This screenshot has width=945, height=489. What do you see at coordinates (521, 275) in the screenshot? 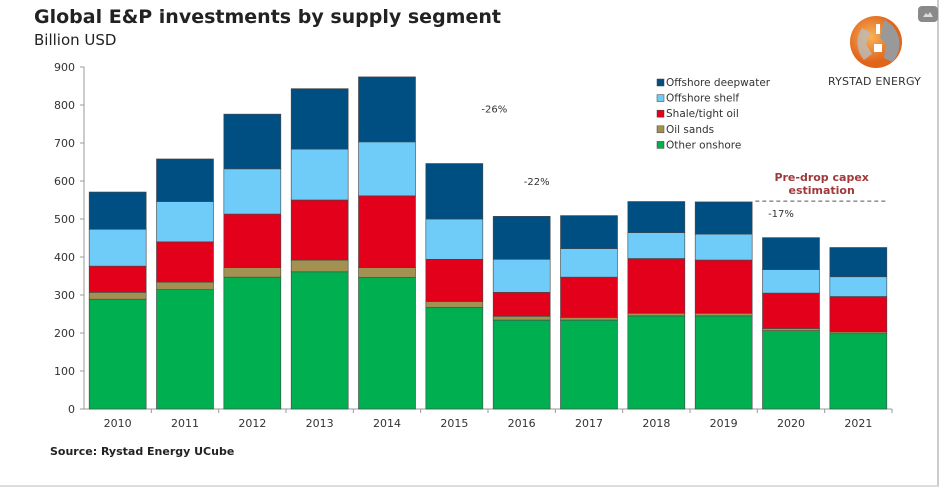
I see `bar-offshore-shelf-2016` at bounding box center [521, 275].